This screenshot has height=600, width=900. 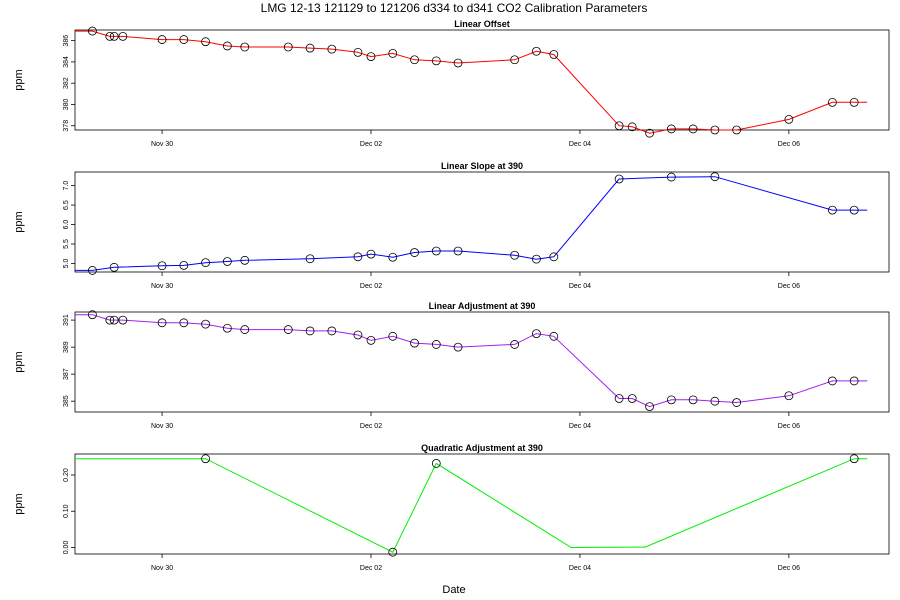 I want to click on y-tick-label: 0.10, so click(x=66, y=511).